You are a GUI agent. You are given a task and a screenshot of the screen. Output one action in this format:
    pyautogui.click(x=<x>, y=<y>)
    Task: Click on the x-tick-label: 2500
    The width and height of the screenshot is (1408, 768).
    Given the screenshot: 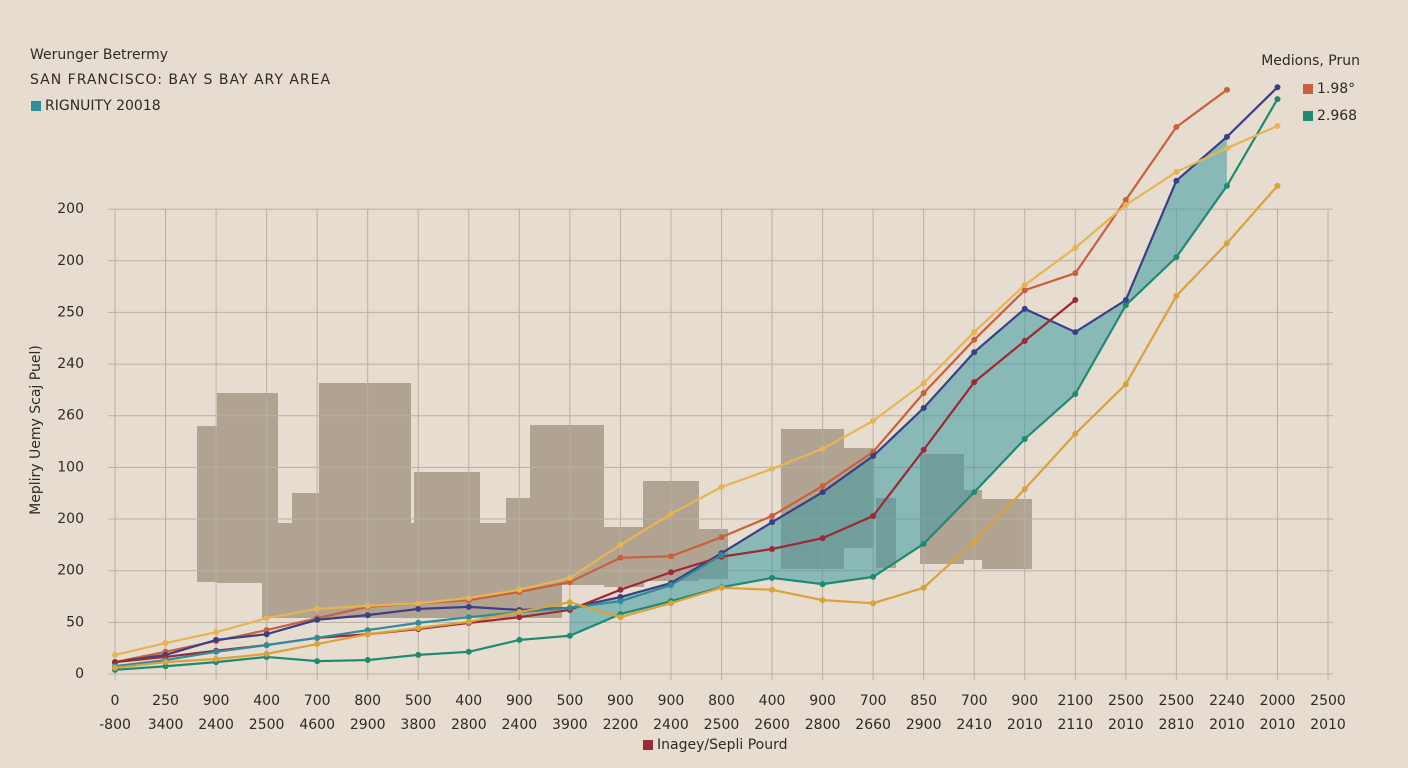 What is the action you would take?
    pyautogui.click(x=1177, y=701)
    